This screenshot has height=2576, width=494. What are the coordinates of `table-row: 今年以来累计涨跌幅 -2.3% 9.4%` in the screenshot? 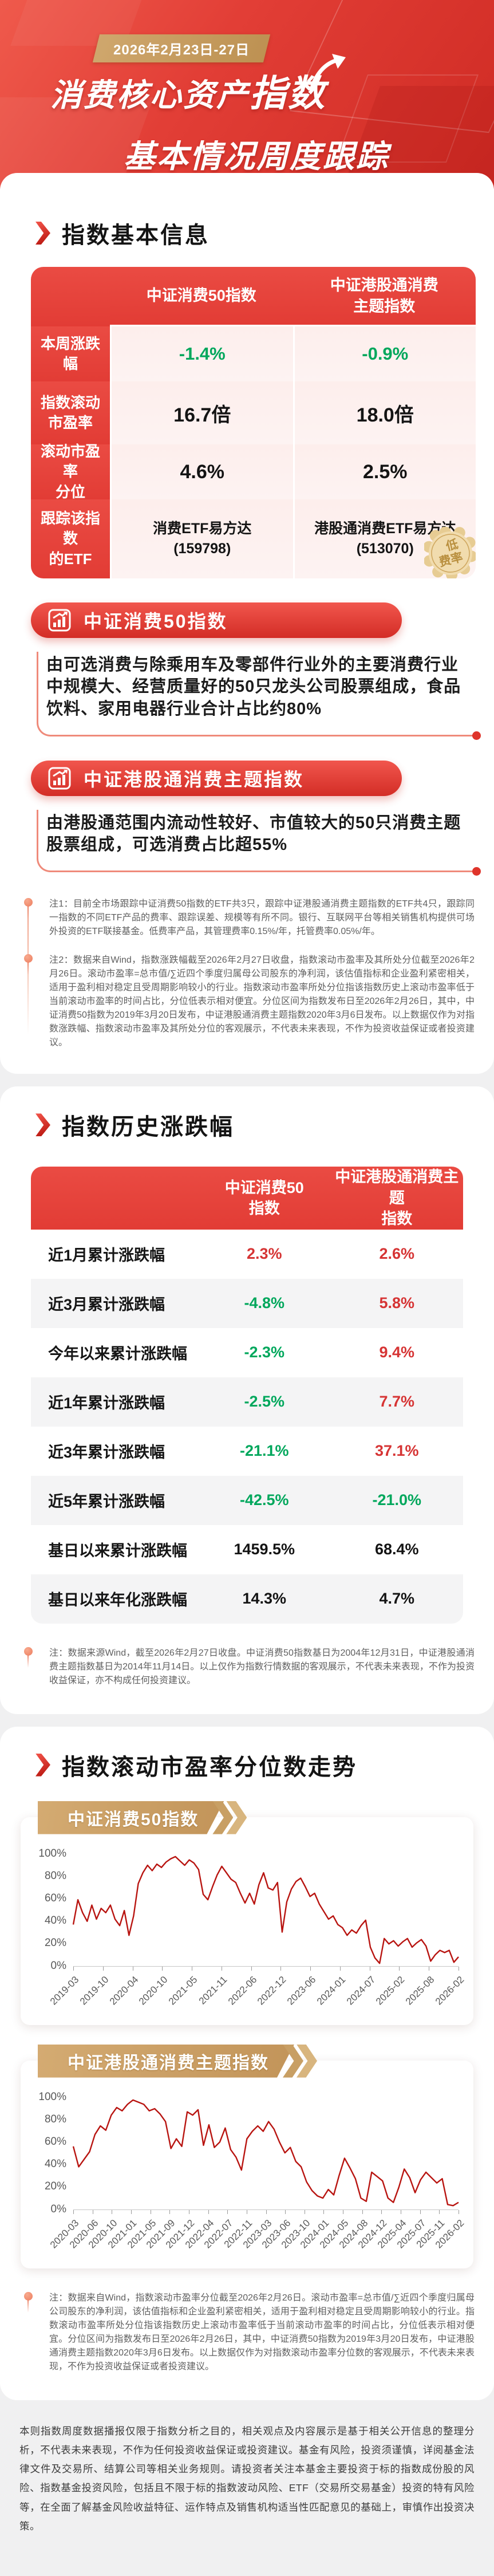 It's located at (247, 1352).